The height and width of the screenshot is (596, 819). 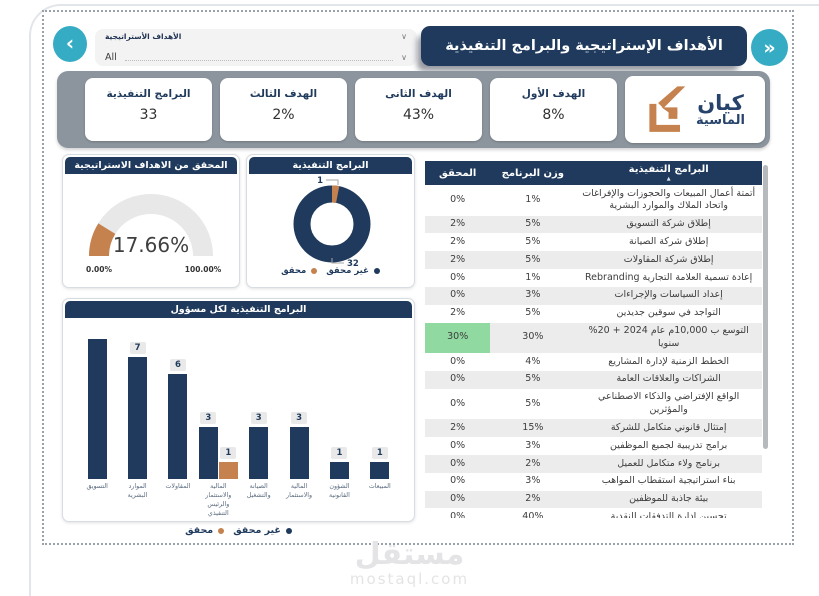 What do you see at coordinates (299, 491) in the screenshot?
I see `bar-category-label: المالية والاستثمار` at bounding box center [299, 491].